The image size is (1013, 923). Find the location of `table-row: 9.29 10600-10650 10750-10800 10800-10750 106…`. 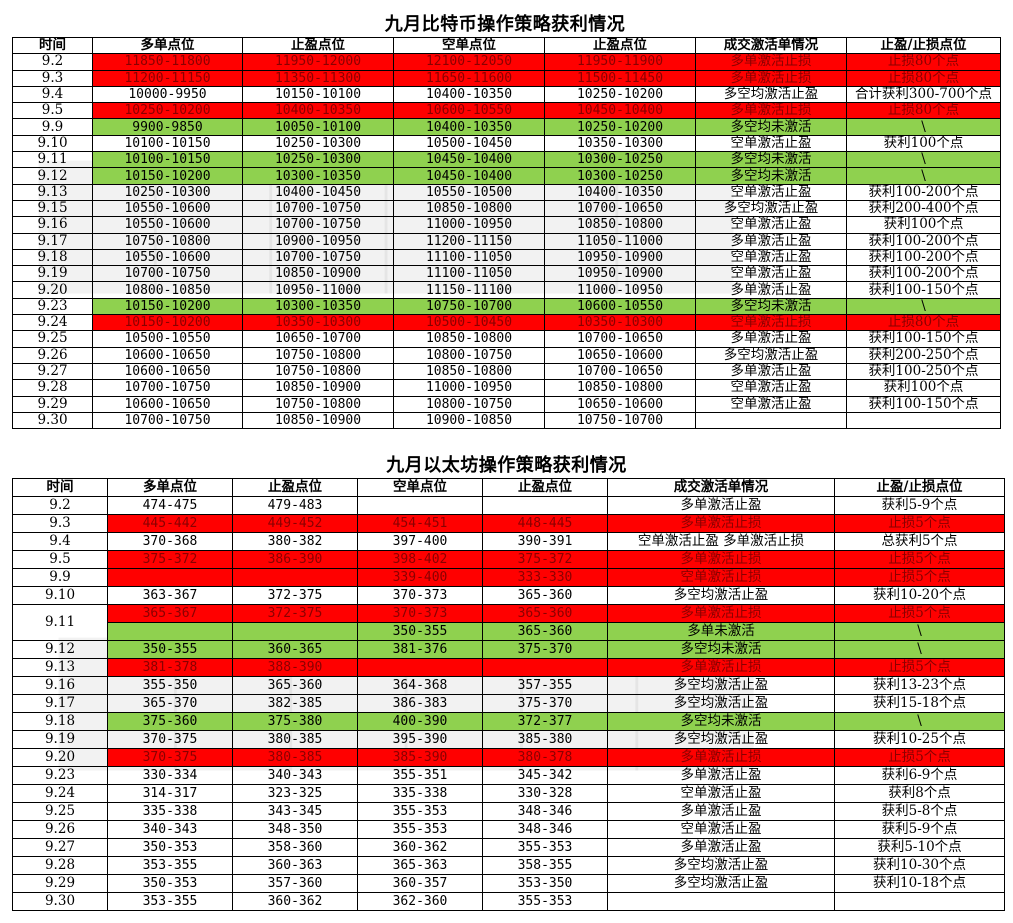

table-row: 9.29 10600-10650 10750-10800 10800-10750 106… is located at coordinates (506, 404).